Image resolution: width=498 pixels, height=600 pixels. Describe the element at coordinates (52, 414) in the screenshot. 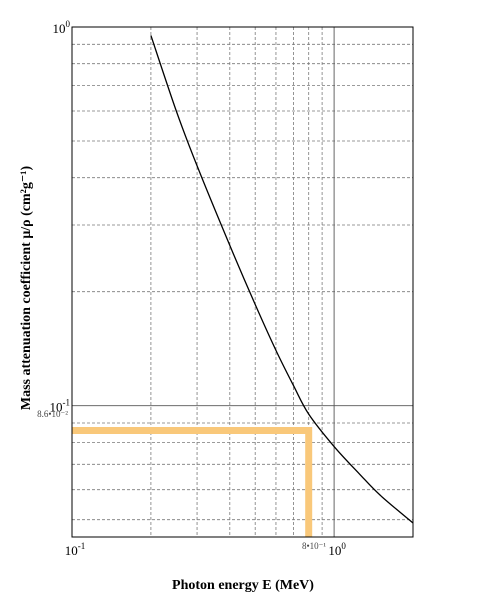

I see `highlight-y-label: 8.6•10⁻²` at that location.